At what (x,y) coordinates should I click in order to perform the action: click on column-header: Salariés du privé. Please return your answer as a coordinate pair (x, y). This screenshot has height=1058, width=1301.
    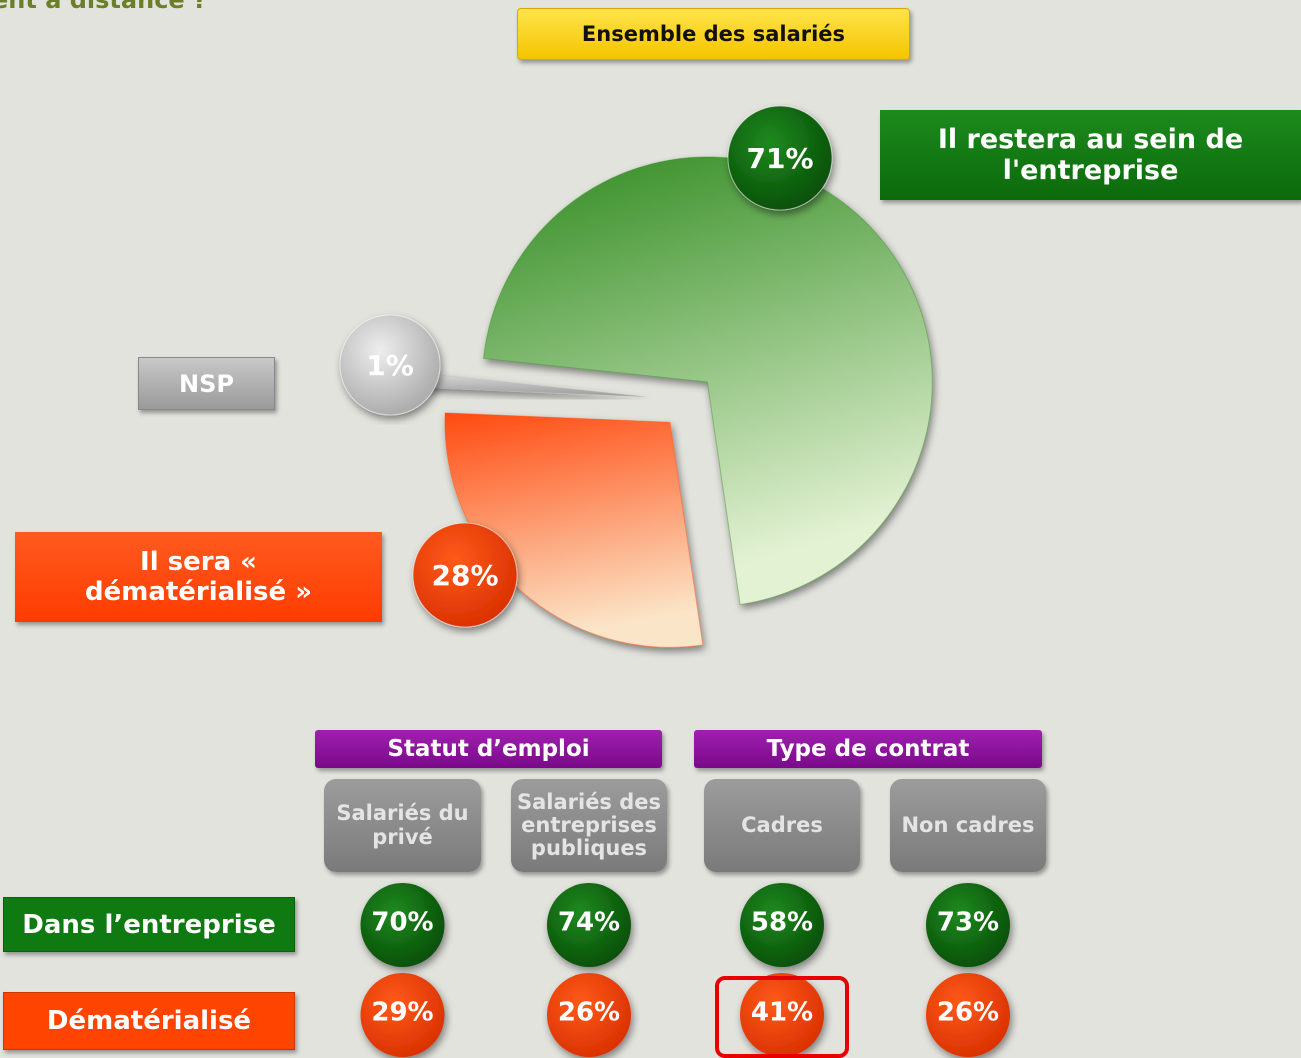
    Looking at the image, I should click on (402, 825).